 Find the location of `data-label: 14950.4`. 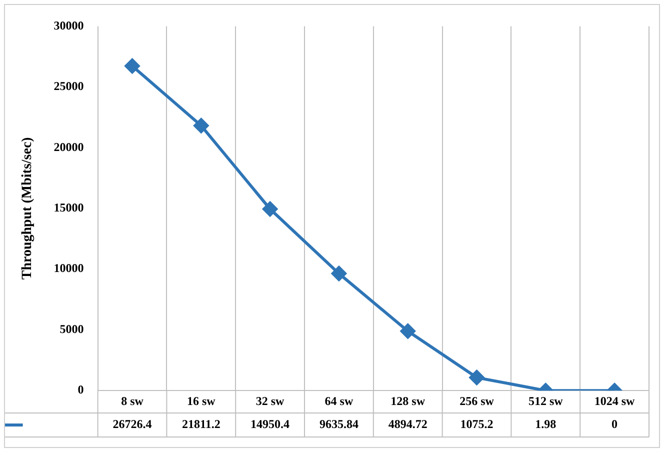

data-label: 14950.4 is located at coordinates (270, 424).